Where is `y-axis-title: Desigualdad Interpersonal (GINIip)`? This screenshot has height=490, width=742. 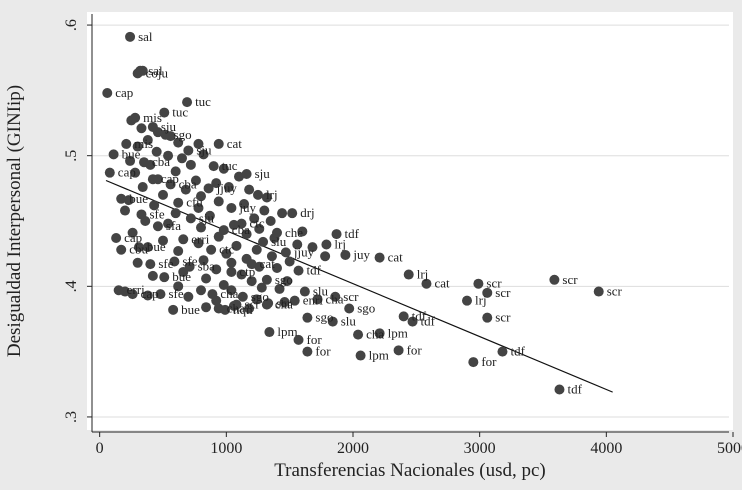 y-axis-title: Desigualdad Interpersonal (GINIip) is located at coordinates (14, 221).